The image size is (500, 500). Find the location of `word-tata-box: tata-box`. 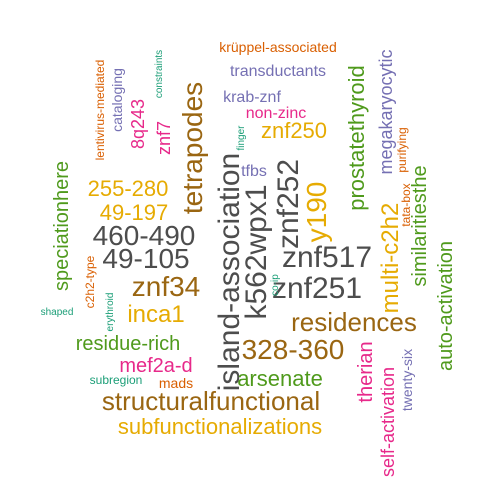

word-tata-box: tata-box is located at coordinates (406, 204).